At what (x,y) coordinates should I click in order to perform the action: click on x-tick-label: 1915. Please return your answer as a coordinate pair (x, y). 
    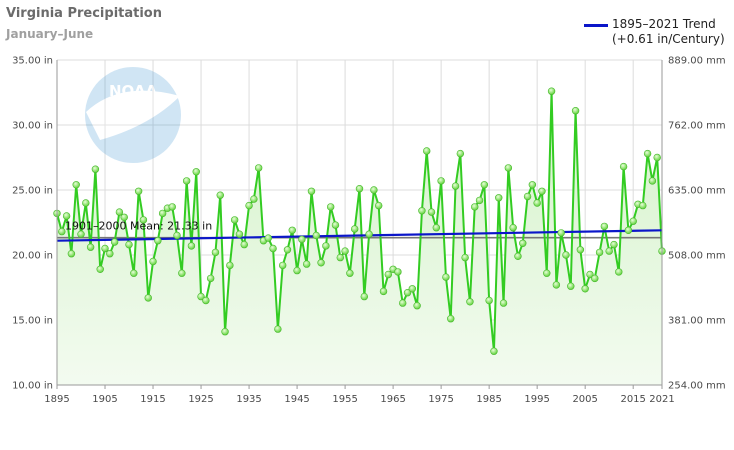
    Looking at the image, I should click on (152, 399).